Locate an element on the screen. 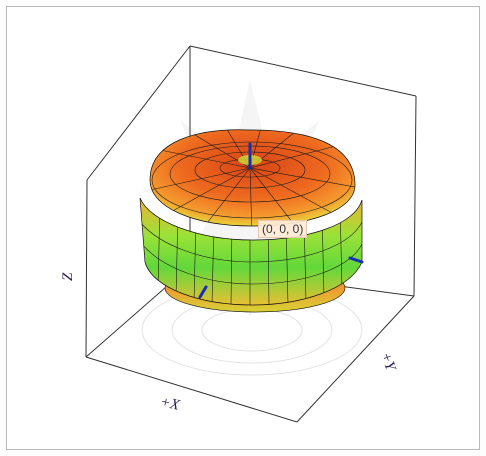 The height and width of the screenshot is (456, 486). surface-top-cap is located at coordinates (252, 178).